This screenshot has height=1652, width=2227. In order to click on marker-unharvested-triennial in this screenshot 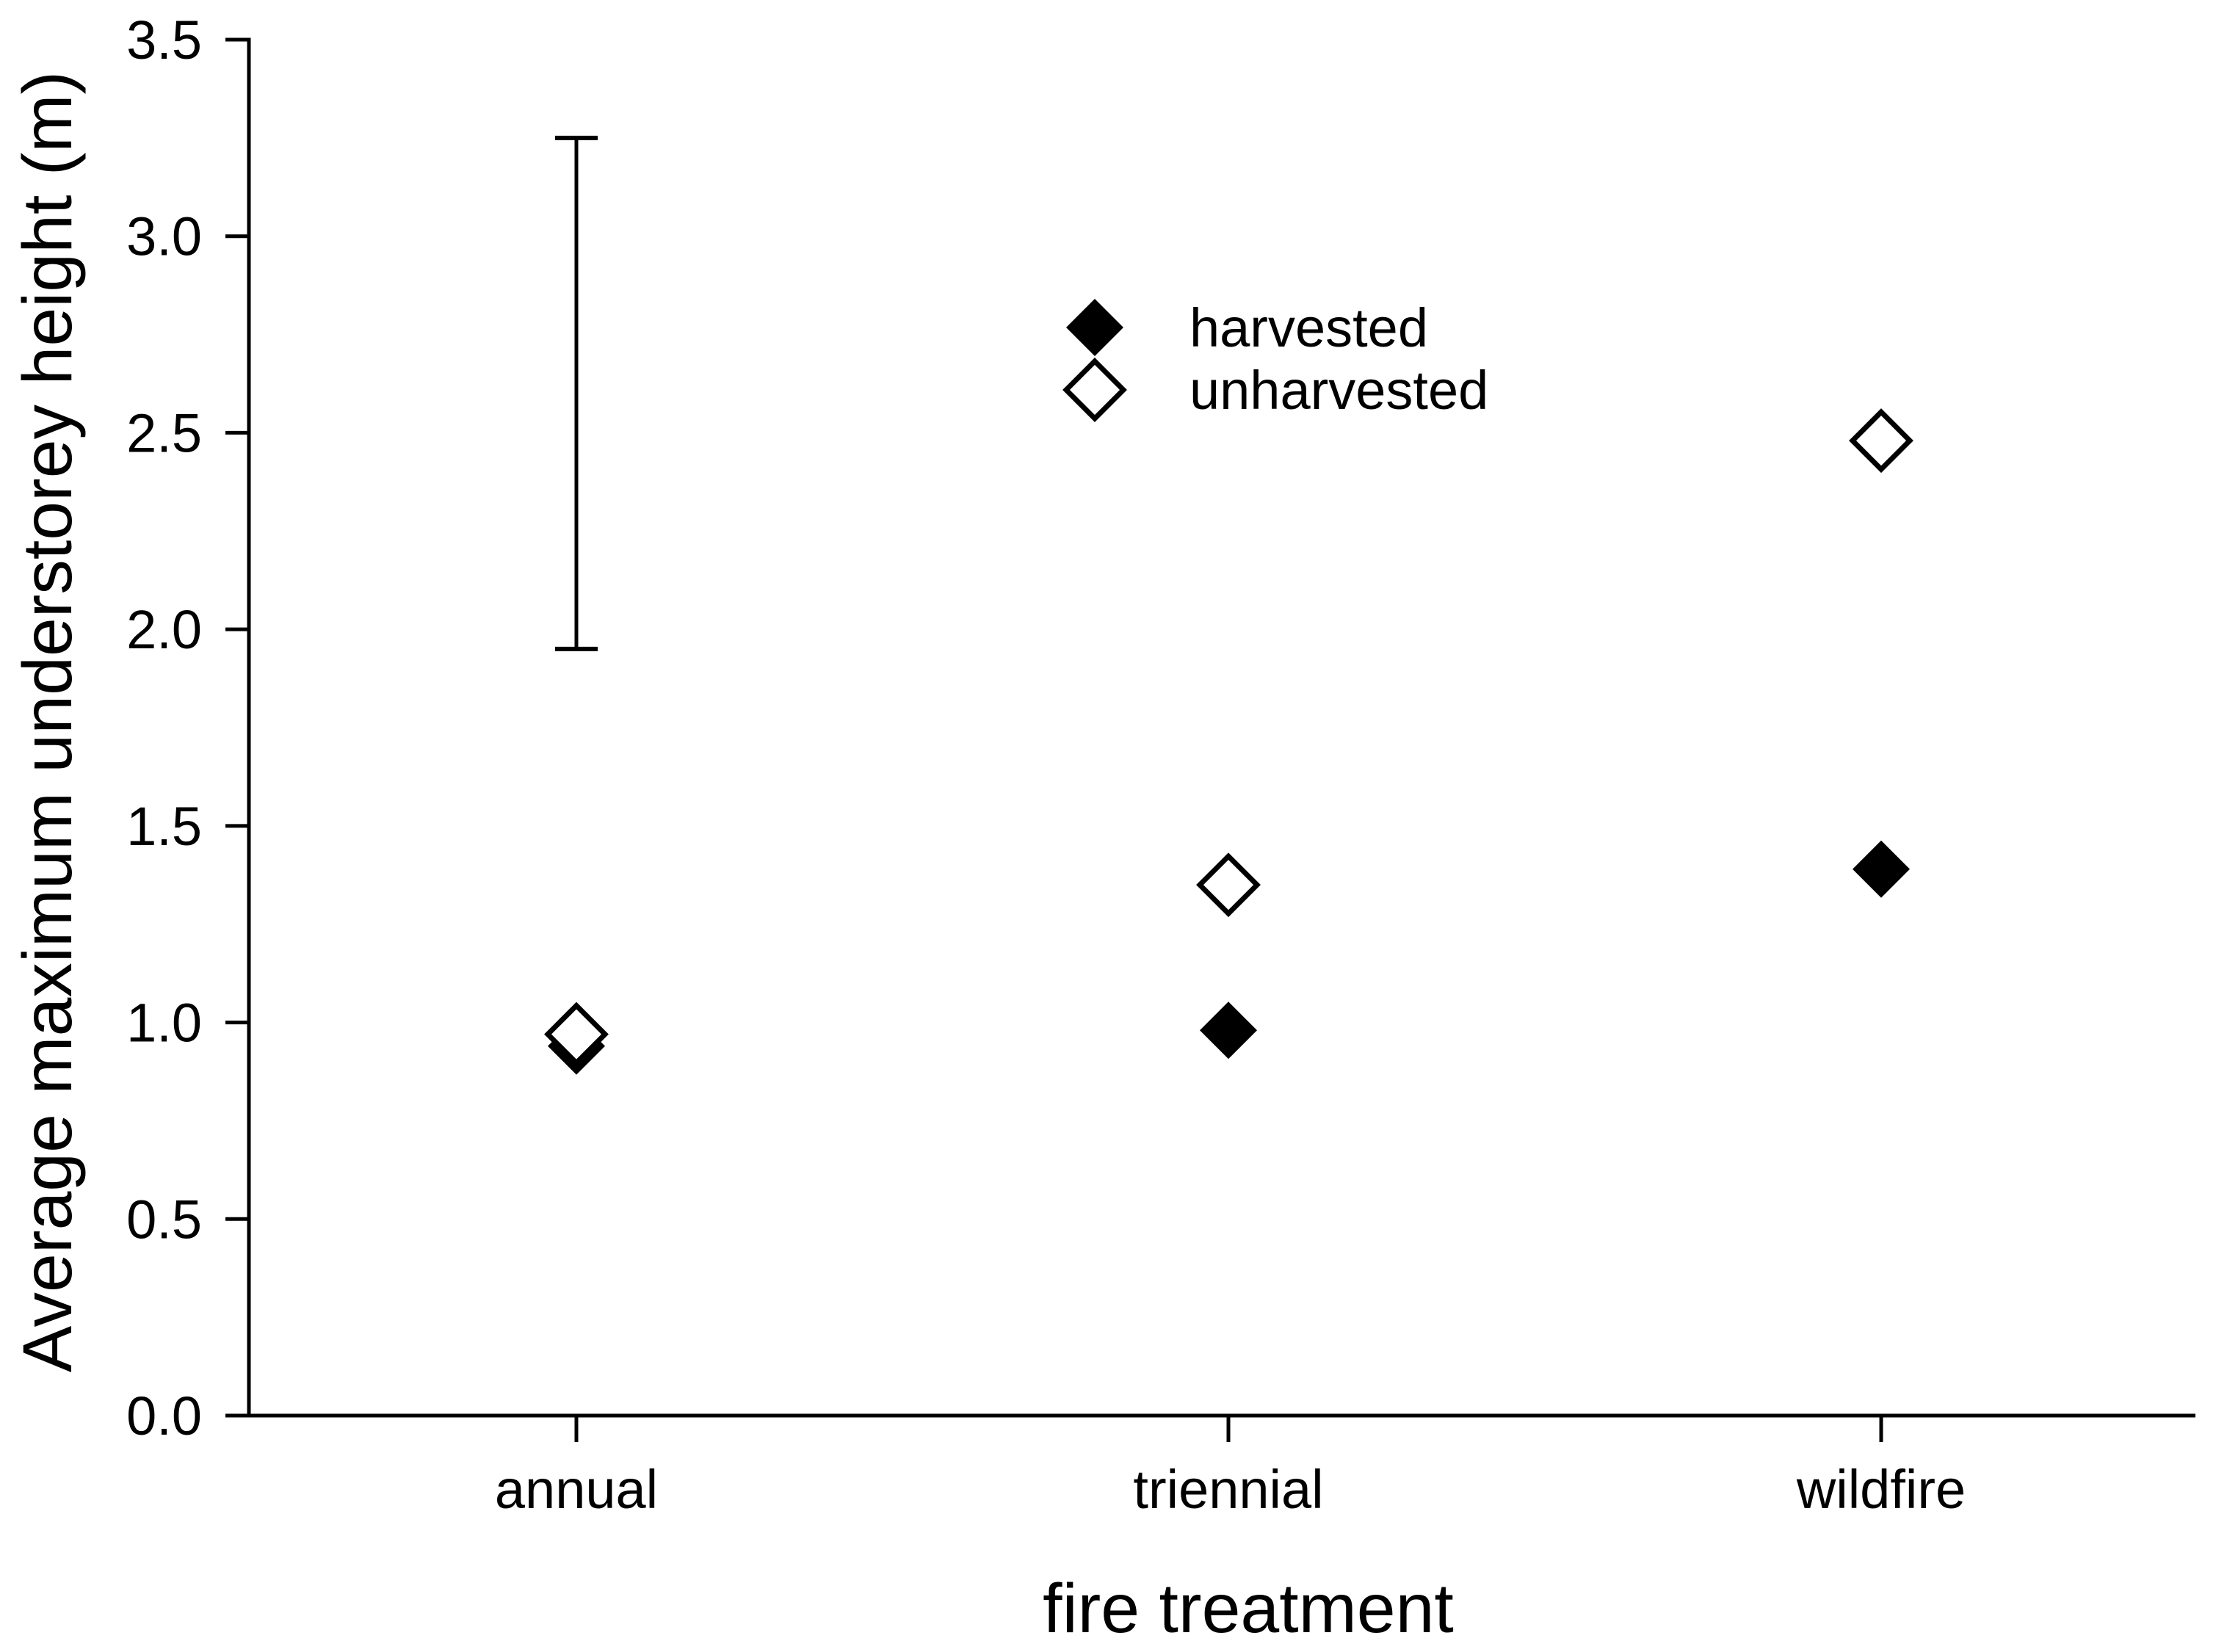, I will do `click(1228, 885)`.